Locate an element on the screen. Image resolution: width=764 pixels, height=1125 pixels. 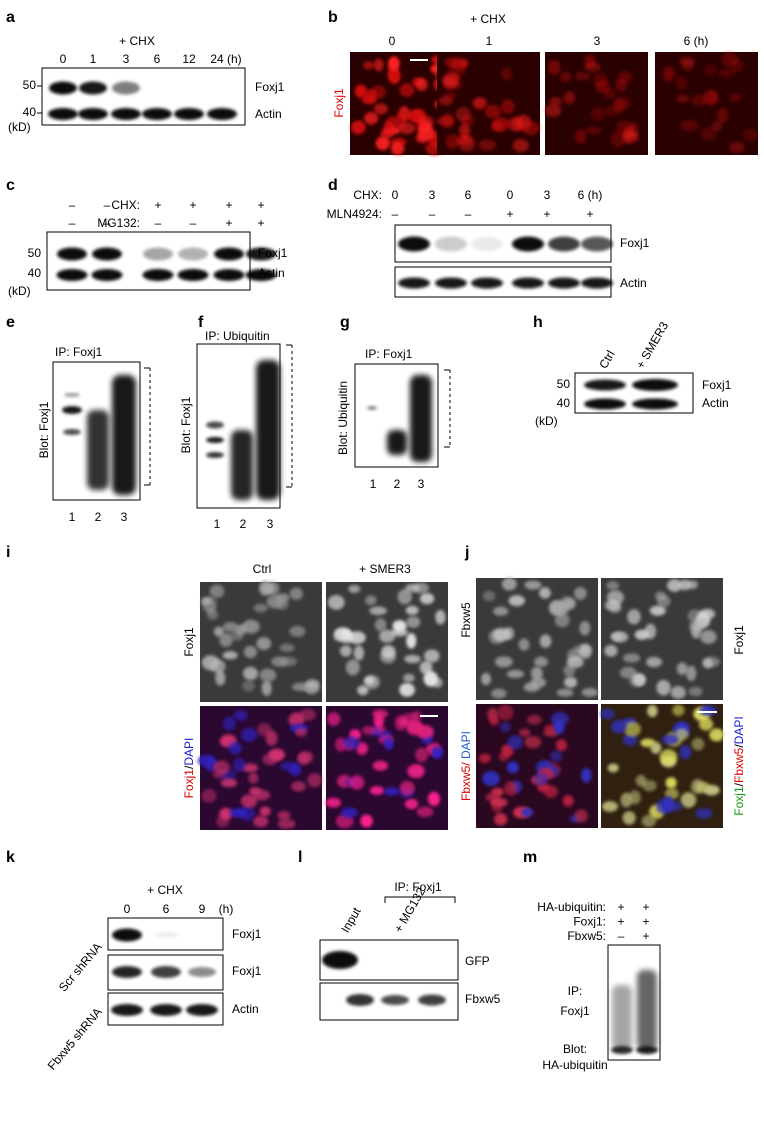
label: 0 is located at coordinates (392, 41).